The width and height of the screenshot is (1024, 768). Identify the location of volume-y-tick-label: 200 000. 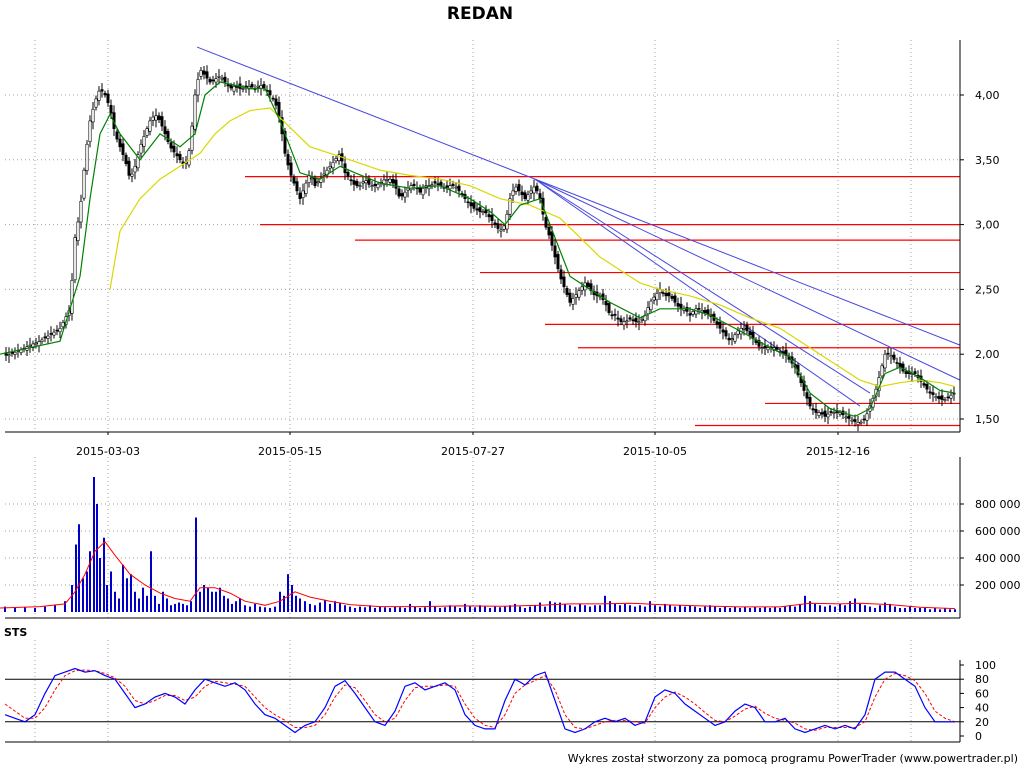
(998, 585).